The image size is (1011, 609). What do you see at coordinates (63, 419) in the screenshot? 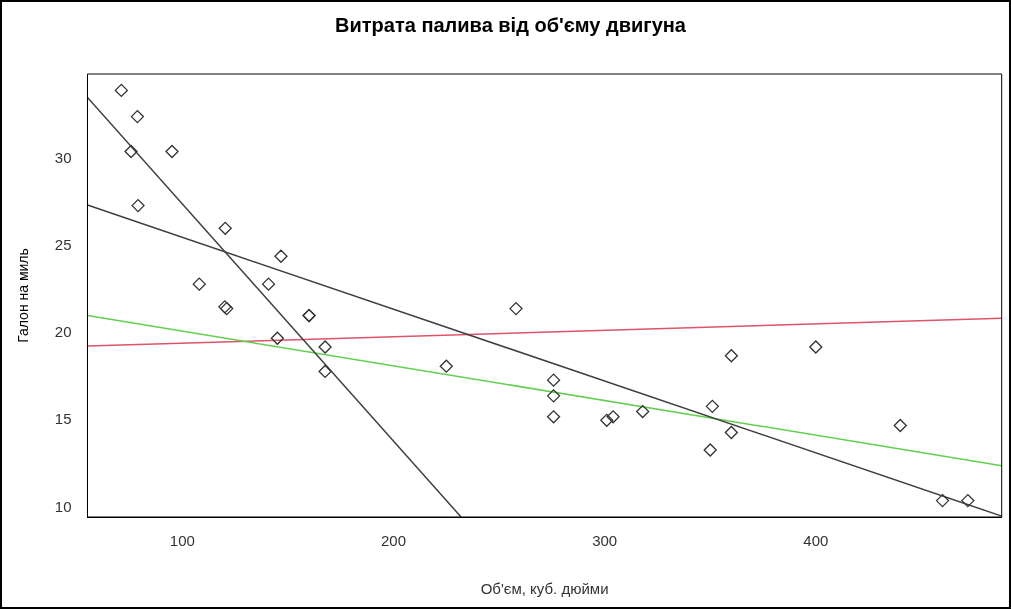
I see `y-tick-label: 15` at bounding box center [63, 419].